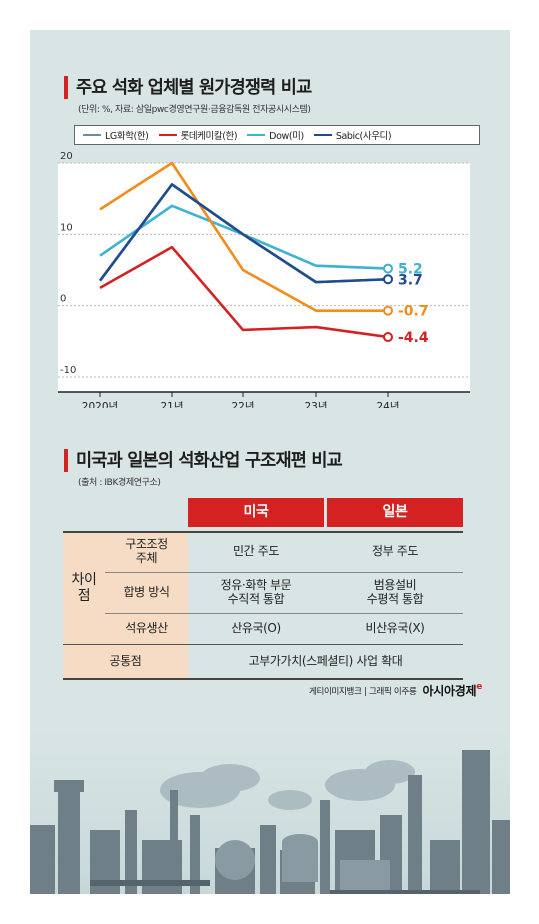  I want to click on x-tick-label: 22년, so click(242, 404).